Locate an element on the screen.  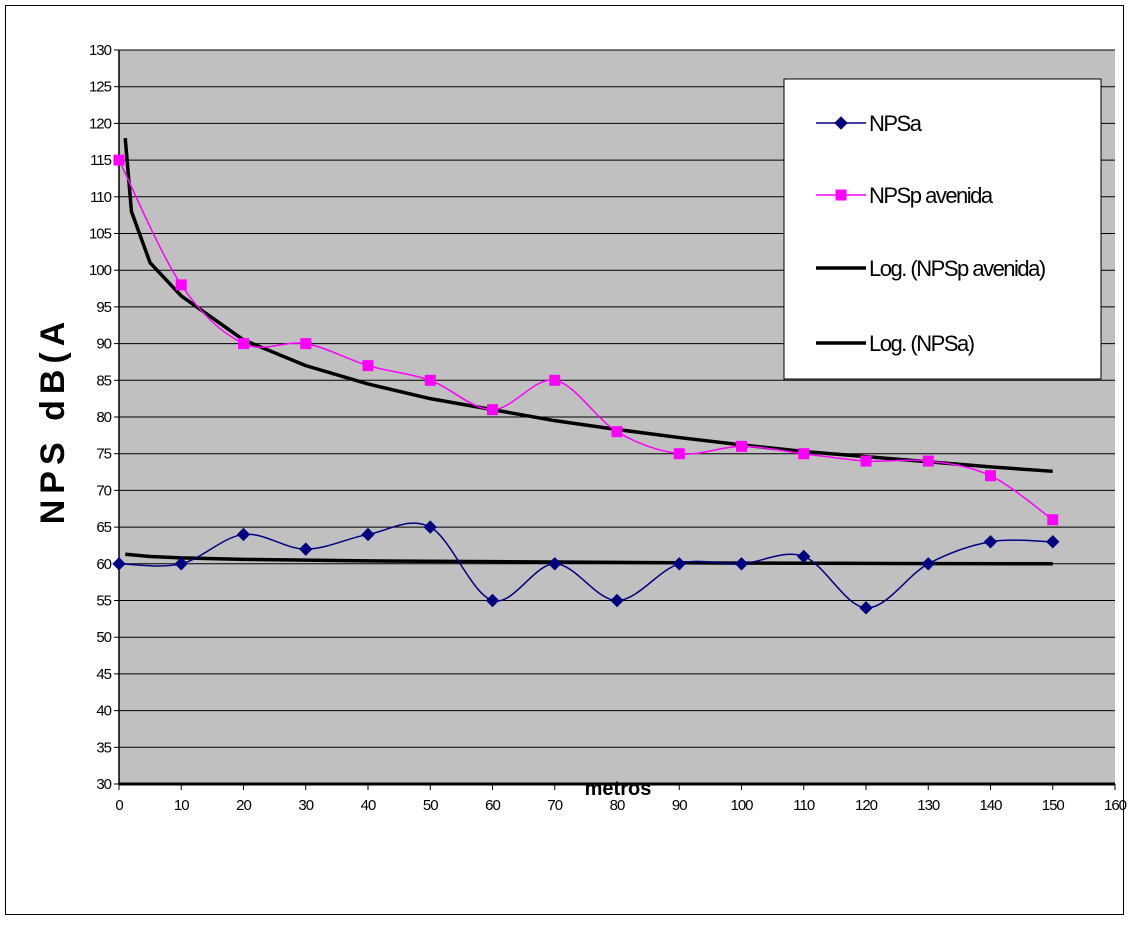
y-tick-label: 80 is located at coordinates (103, 417).